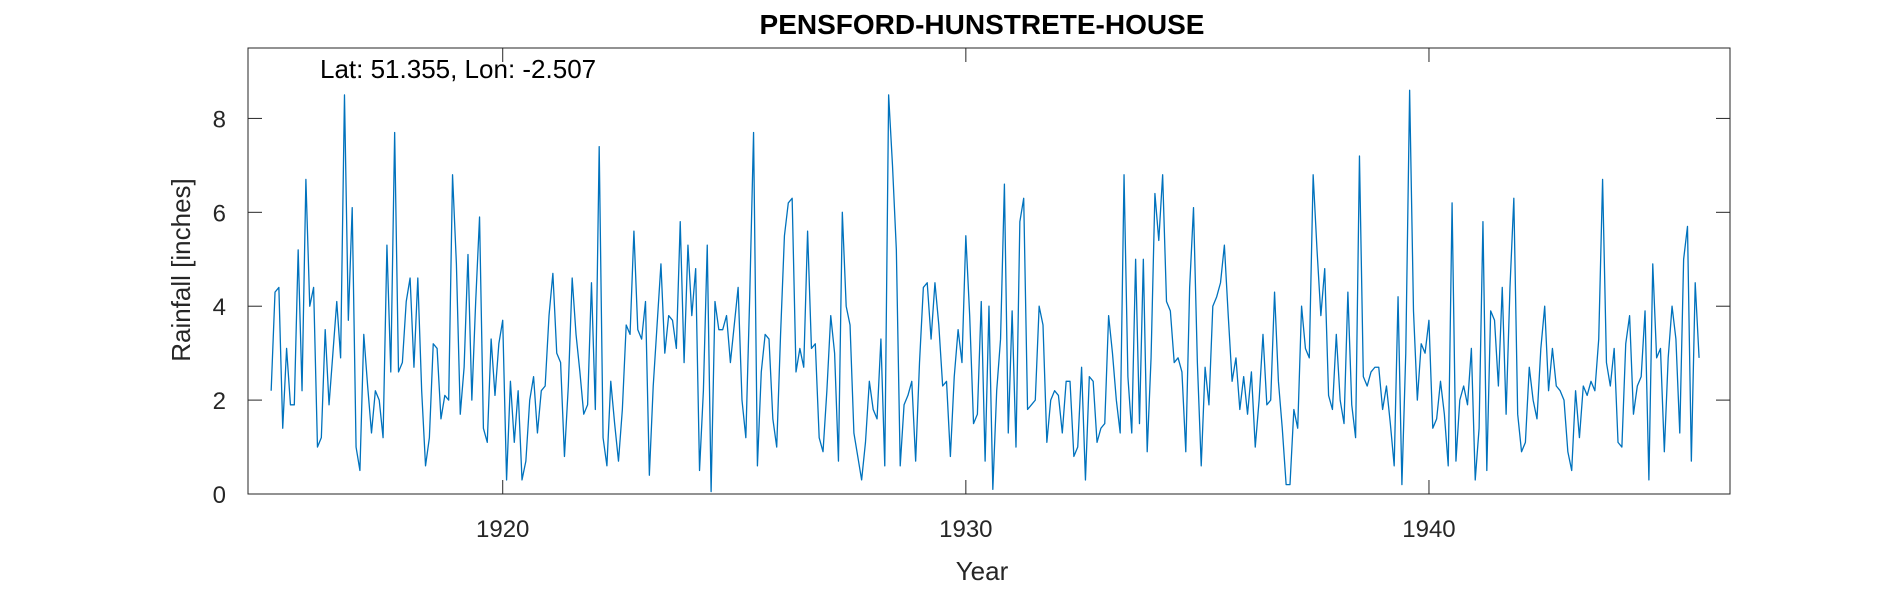  What do you see at coordinates (982, 24) in the screenshot?
I see `chart-title: PENSFORD-HUNSTRETE-HOUSE` at bounding box center [982, 24].